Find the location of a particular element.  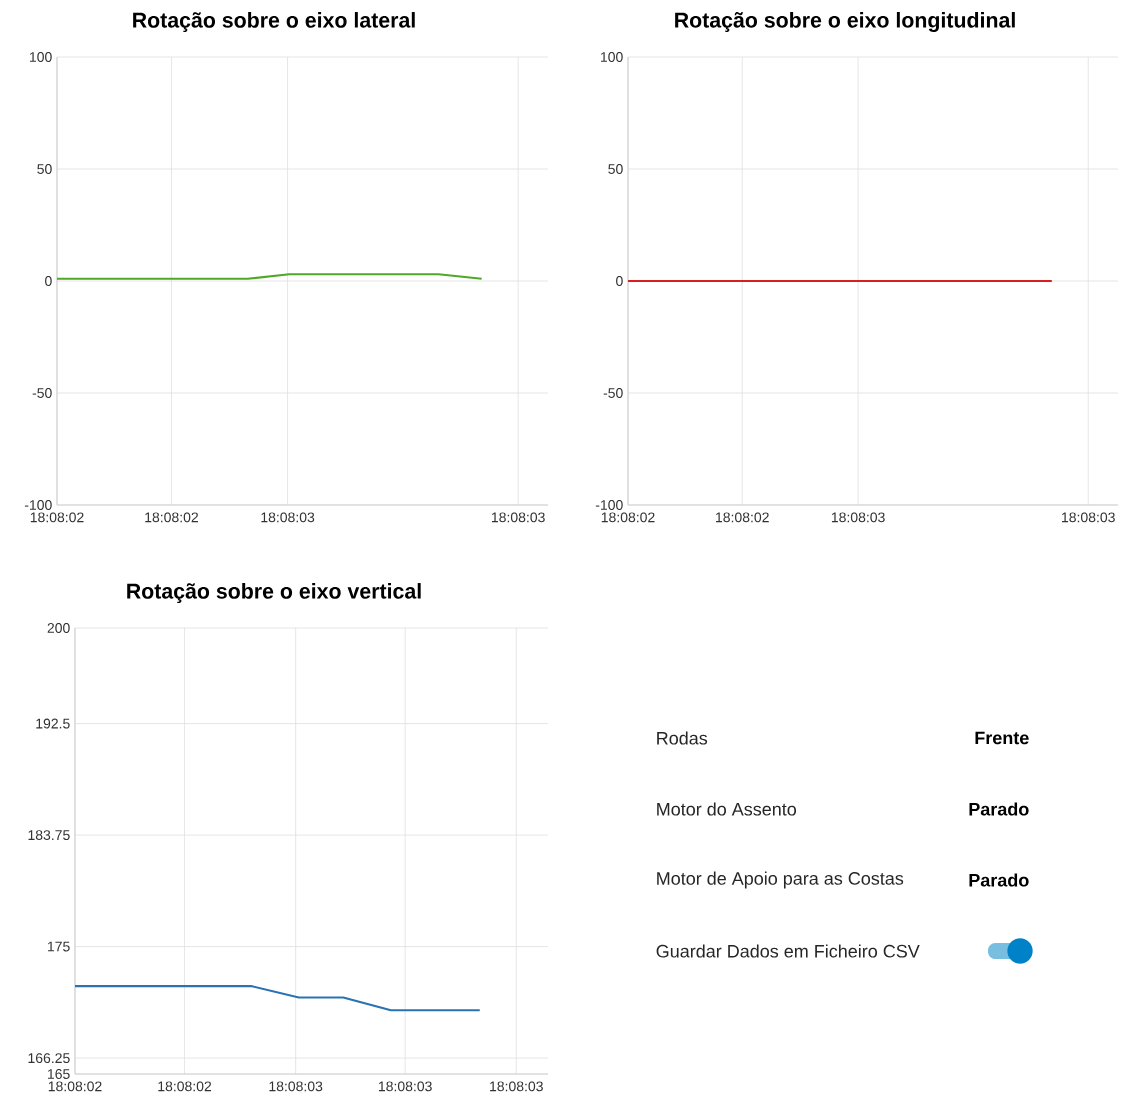

text: Motor do Assento is located at coordinates (727, 809).